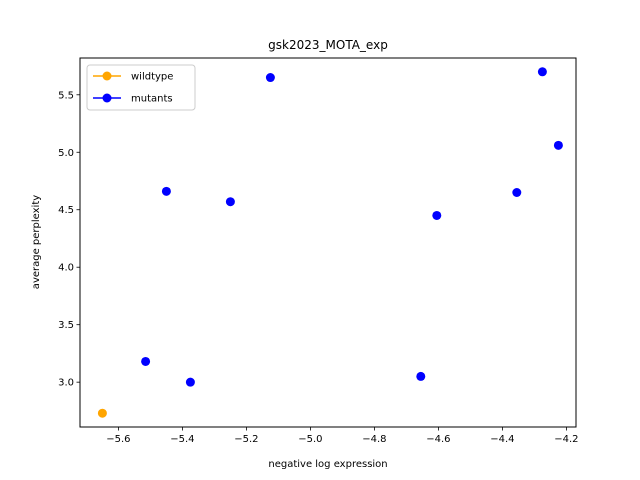  I want to click on x-tick-label: −5.0, so click(310, 439).